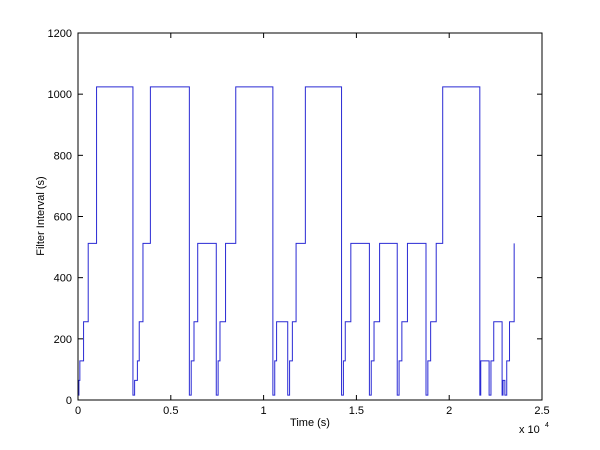 Image resolution: width=600 pixels, height=450 pixels. What do you see at coordinates (541, 411) in the screenshot?
I see `x-tick-label: 2.5` at bounding box center [541, 411].